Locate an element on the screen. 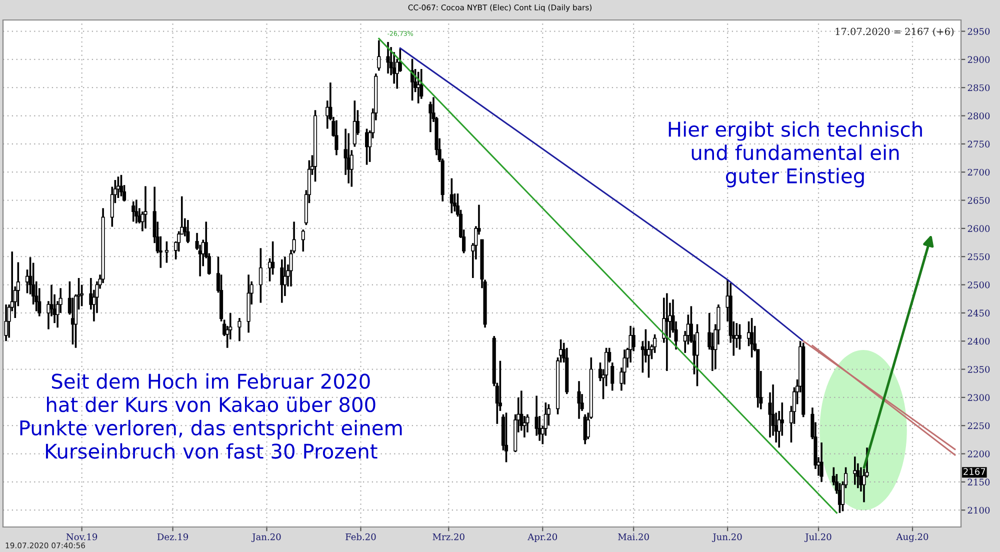  y-tick-label: 2450 is located at coordinates (979, 313).